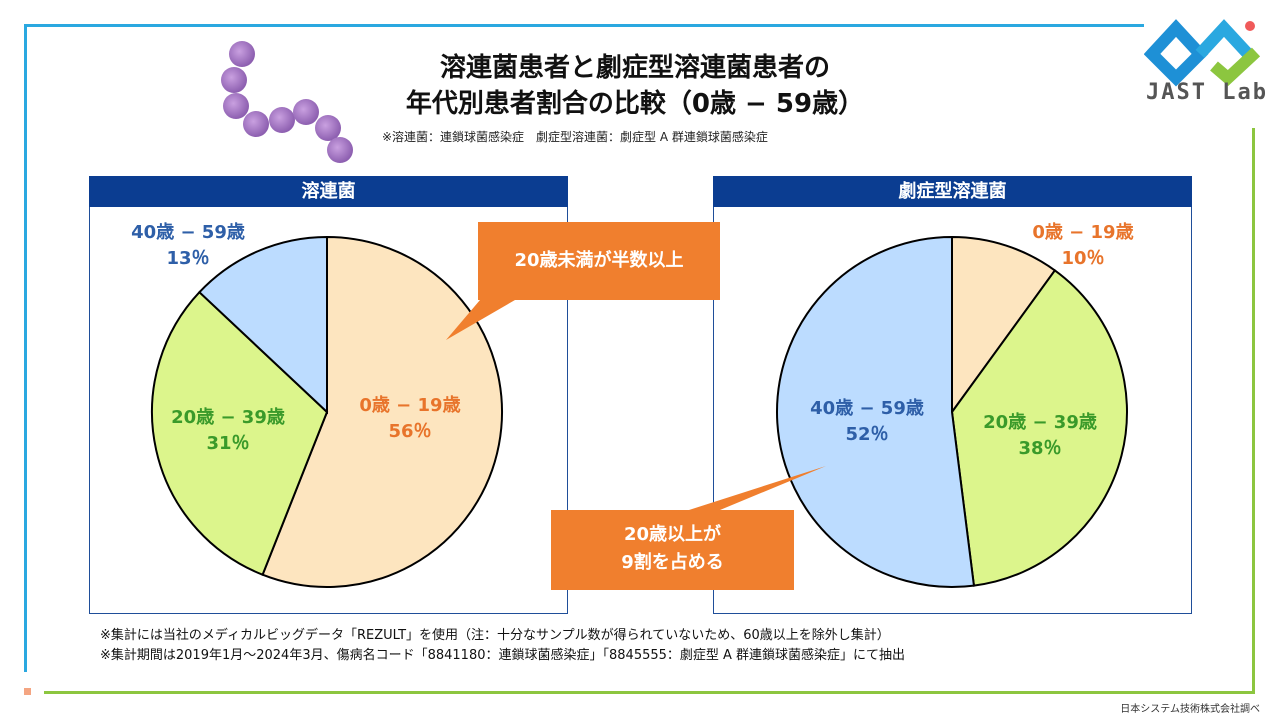 The width and height of the screenshot is (1280, 720). I want to click on label-strep-20-39: 20歳 − 39歳 31％, so click(228, 430).